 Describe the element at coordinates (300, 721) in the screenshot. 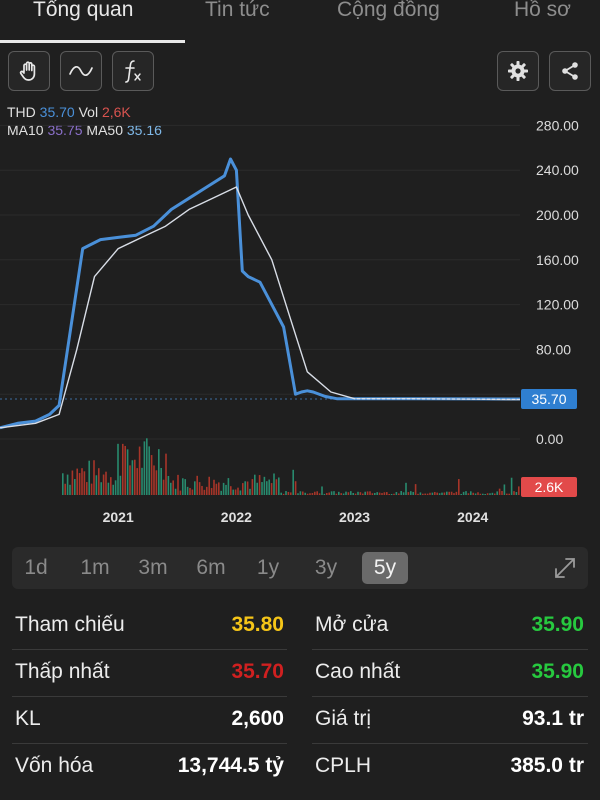

I see `stats-row-3: KL 2,600 Giá trị 93.1 tr` at that location.